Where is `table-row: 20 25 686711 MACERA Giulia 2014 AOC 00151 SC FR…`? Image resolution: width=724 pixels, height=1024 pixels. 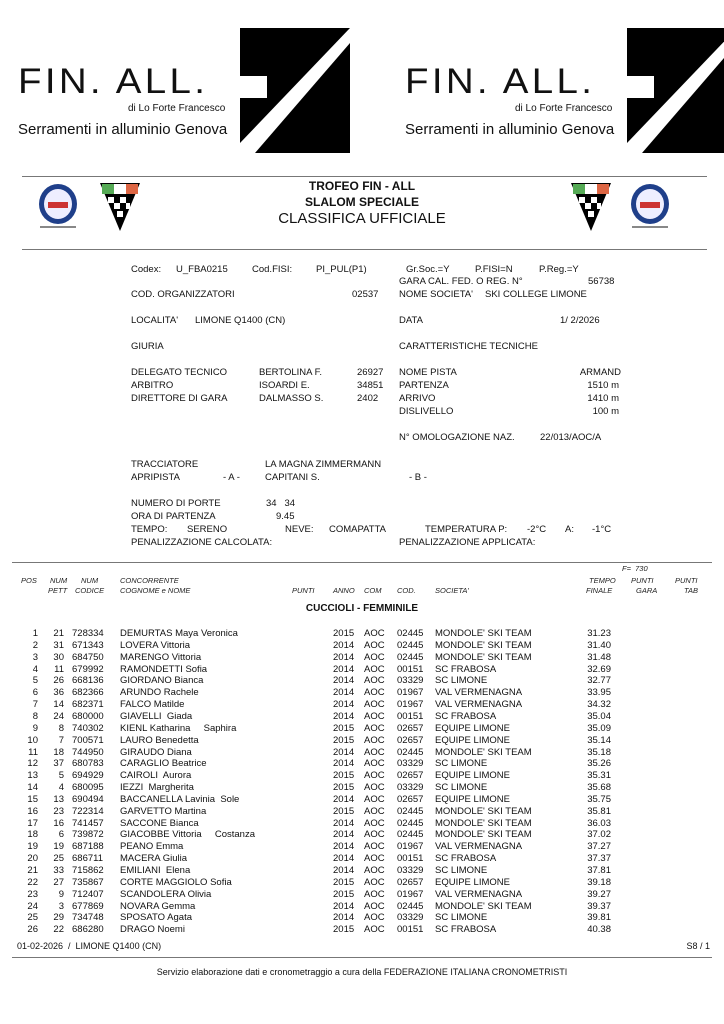
table-row: 20 25 686711 MACERA Giulia 2014 AOC 00151 SC FR… is located at coordinates (362, 859).